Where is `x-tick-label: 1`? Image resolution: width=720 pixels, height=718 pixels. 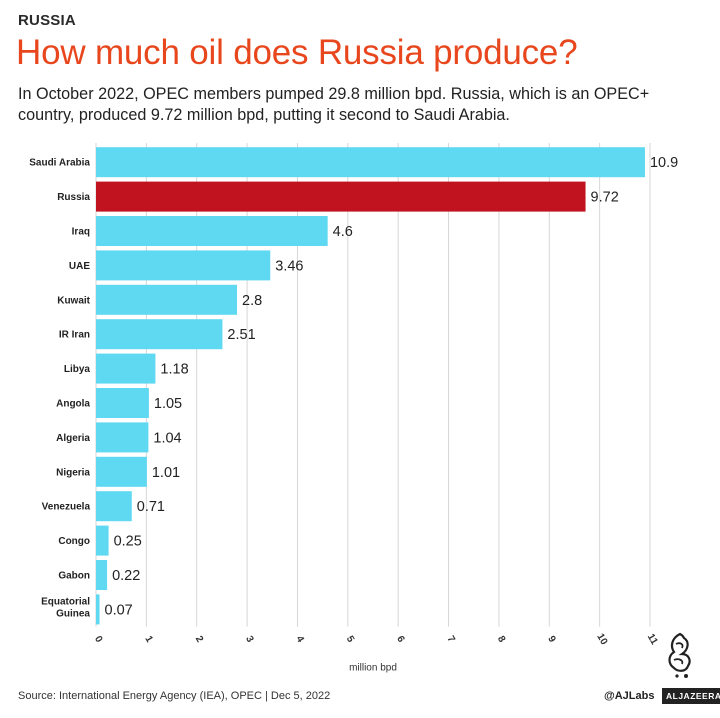
x-tick-label: 1 is located at coordinates (148, 639).